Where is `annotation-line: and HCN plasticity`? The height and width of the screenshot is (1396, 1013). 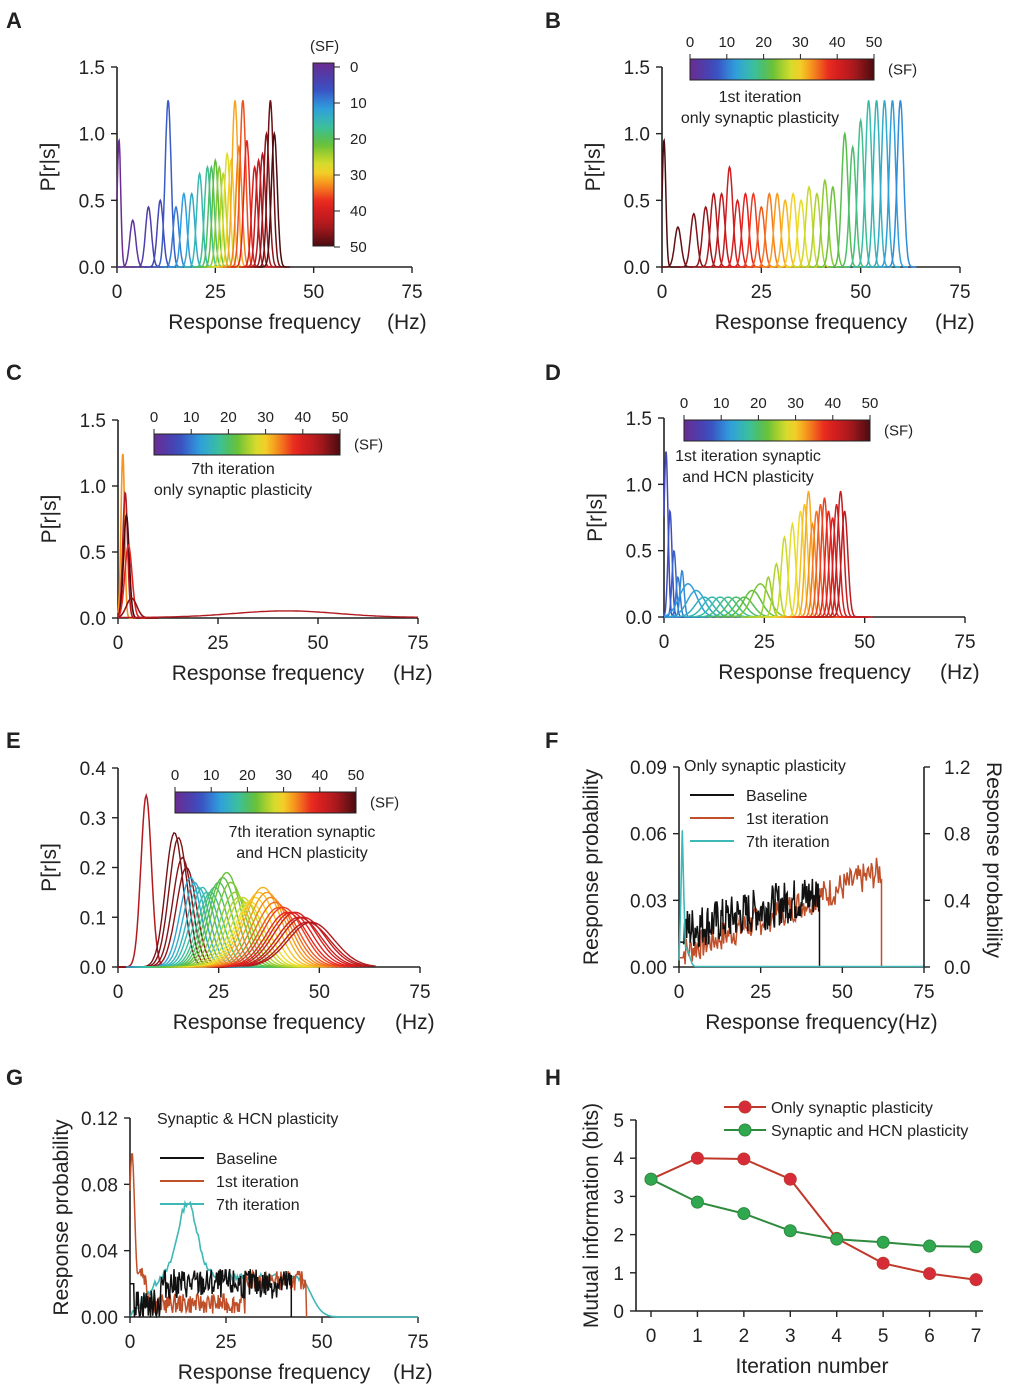
annotation-line: and HCN plasticity is located at coordinates (748, 477).